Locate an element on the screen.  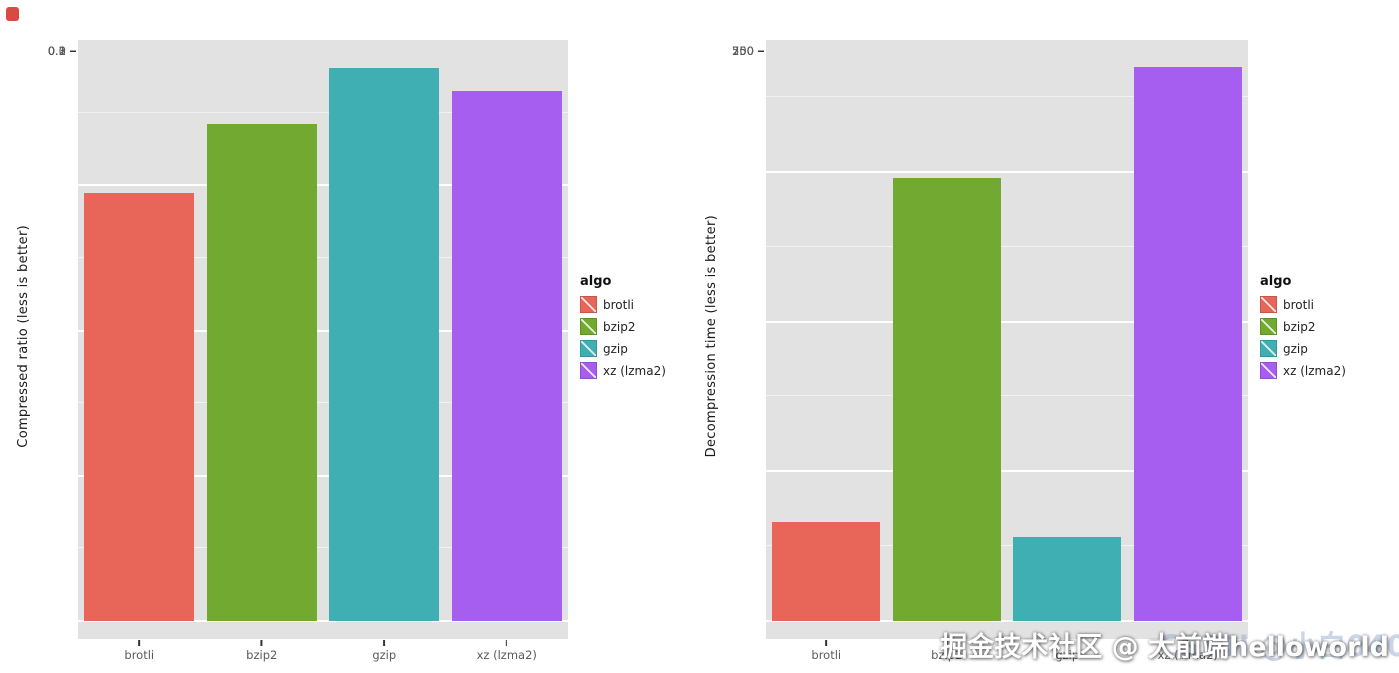
watermark-primary: 掘金技术社区 @ 大前端helloworld is located at coordinates (1164, 647).